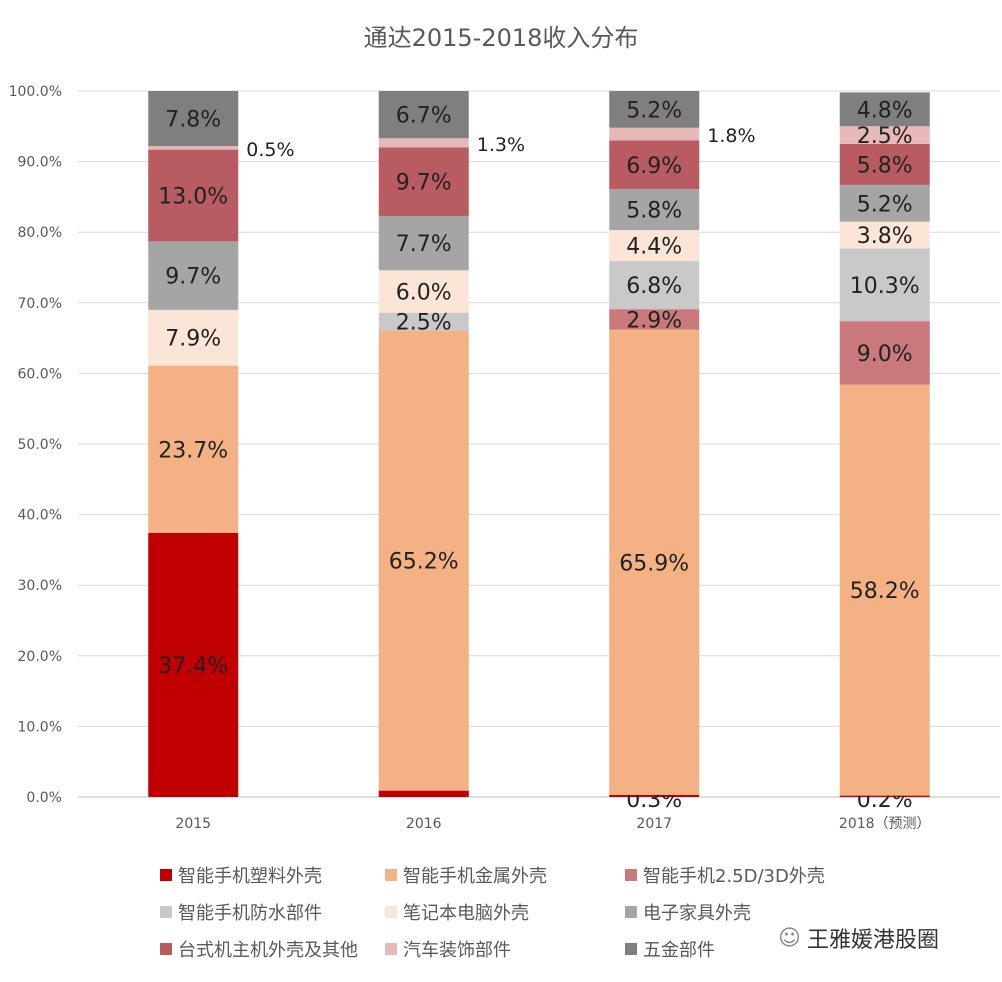  I want to click on x-tick-label: 2017, so click(654, 824).